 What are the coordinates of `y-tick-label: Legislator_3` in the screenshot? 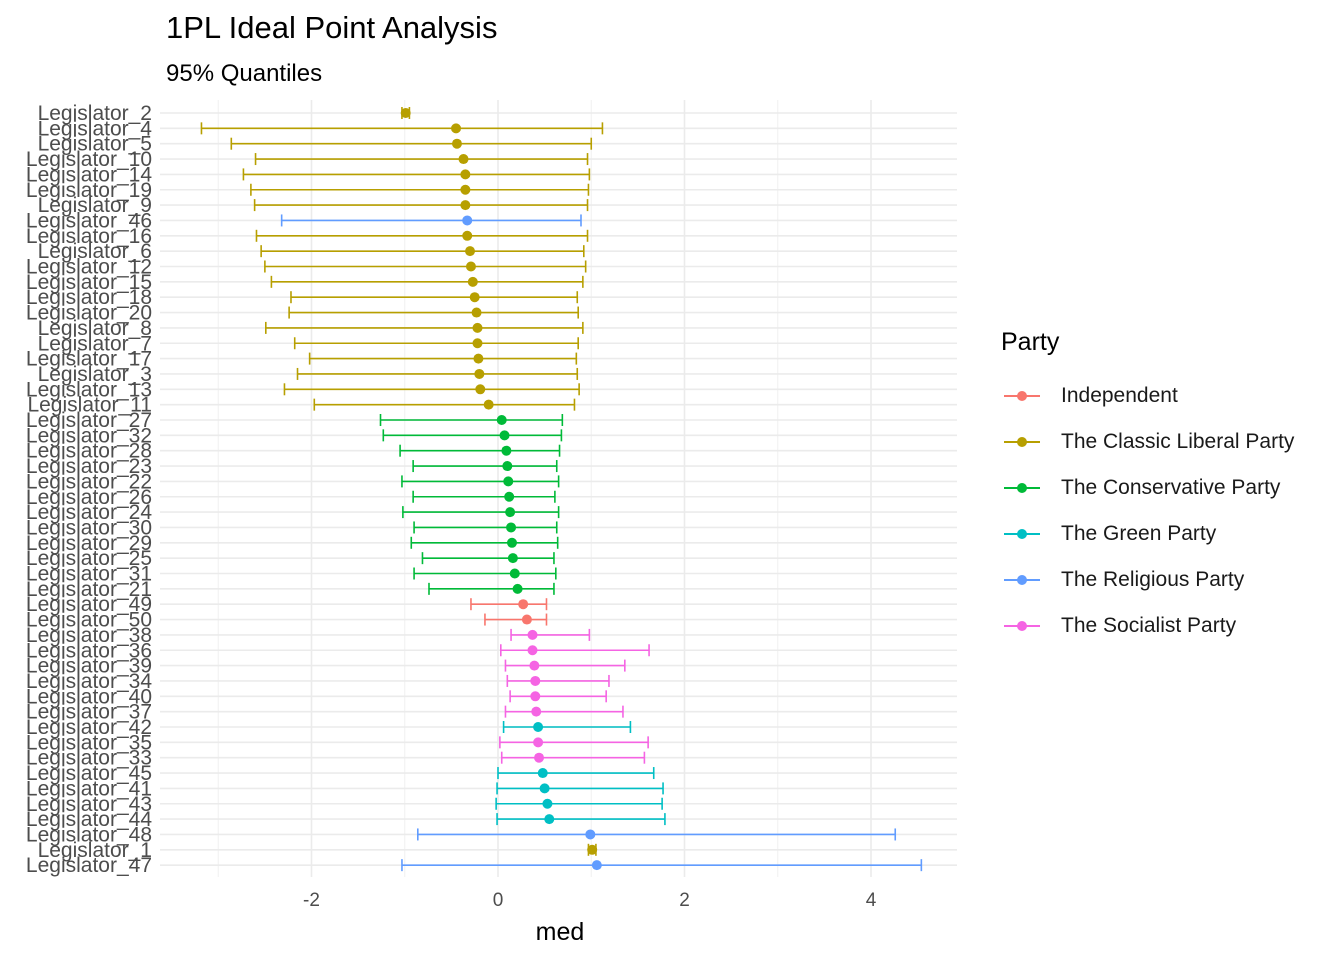 It's located at (95, 374).